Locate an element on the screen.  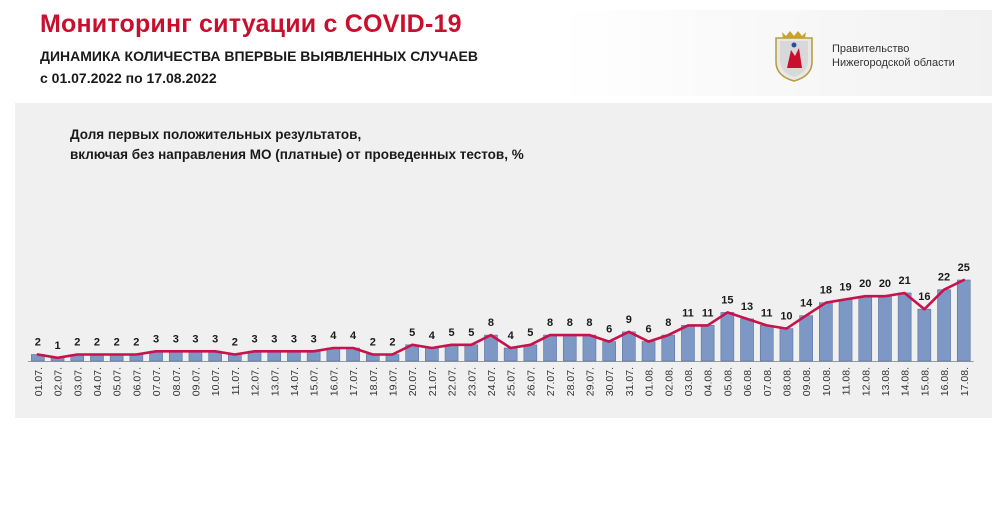
bar-15.07. is located at coordinates (313, 356).